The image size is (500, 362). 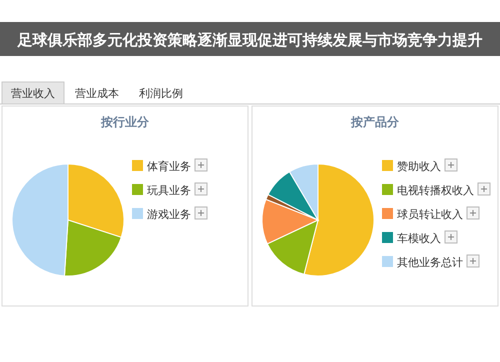 What do you see at coordinates (125, 122) in the screenshot?
I see `chart-title: 按行业分` at bounding box center [125, 122].